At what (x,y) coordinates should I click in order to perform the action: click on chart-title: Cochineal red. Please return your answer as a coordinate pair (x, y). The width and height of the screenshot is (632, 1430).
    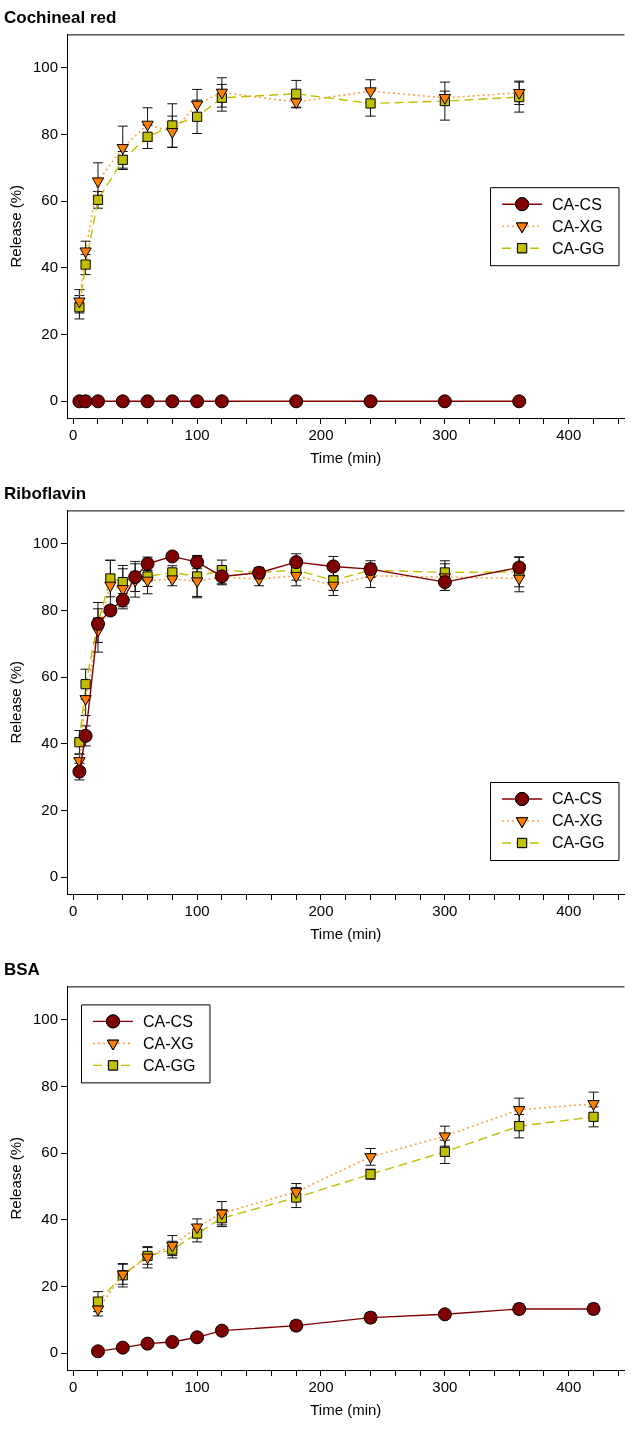
    Looking at the image, I should click on (60, 17).